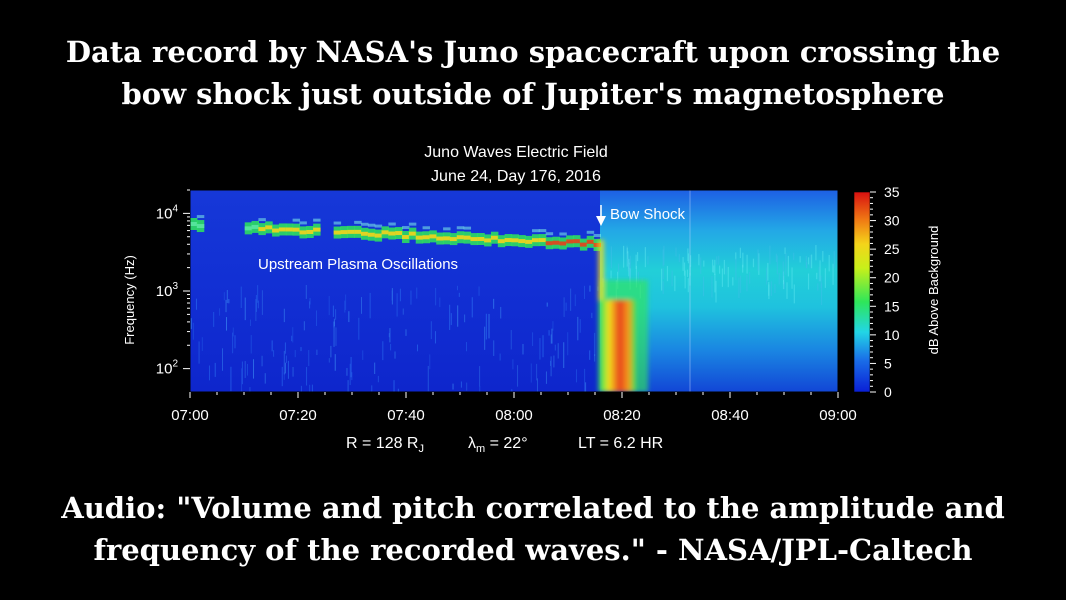 This screenshot has width=1066, height=600. I want to click on x-tick-label: 07:40, so click(406, 415).